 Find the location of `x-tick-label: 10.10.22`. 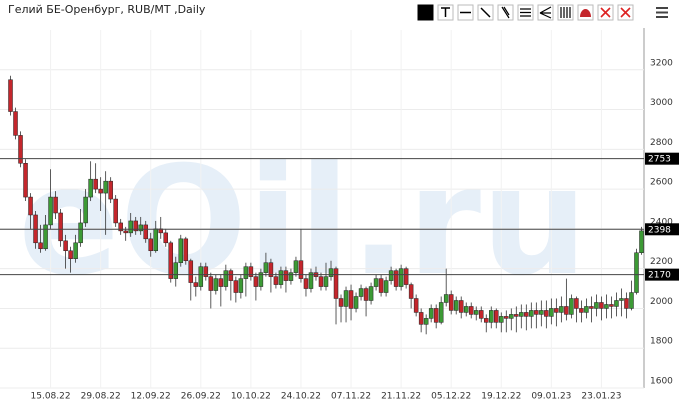

x-tick-label: 10.10.22 is located at coordinates (251, 397).